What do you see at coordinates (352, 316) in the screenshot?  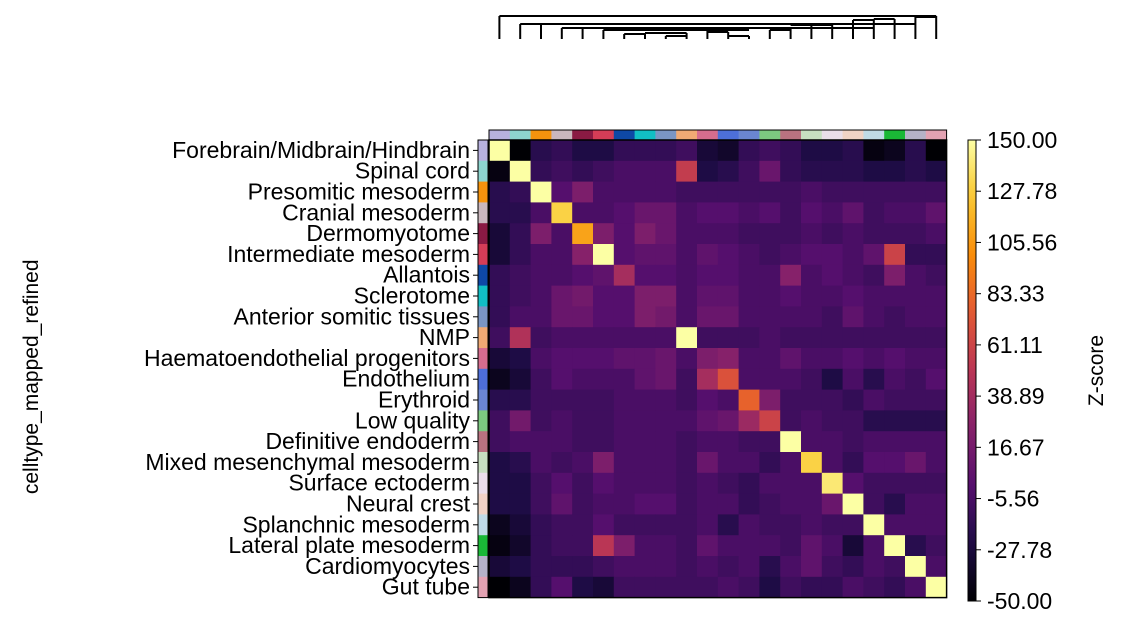 I see `row-label: Anterior somitic tissues` at bounding box center [352, 316].